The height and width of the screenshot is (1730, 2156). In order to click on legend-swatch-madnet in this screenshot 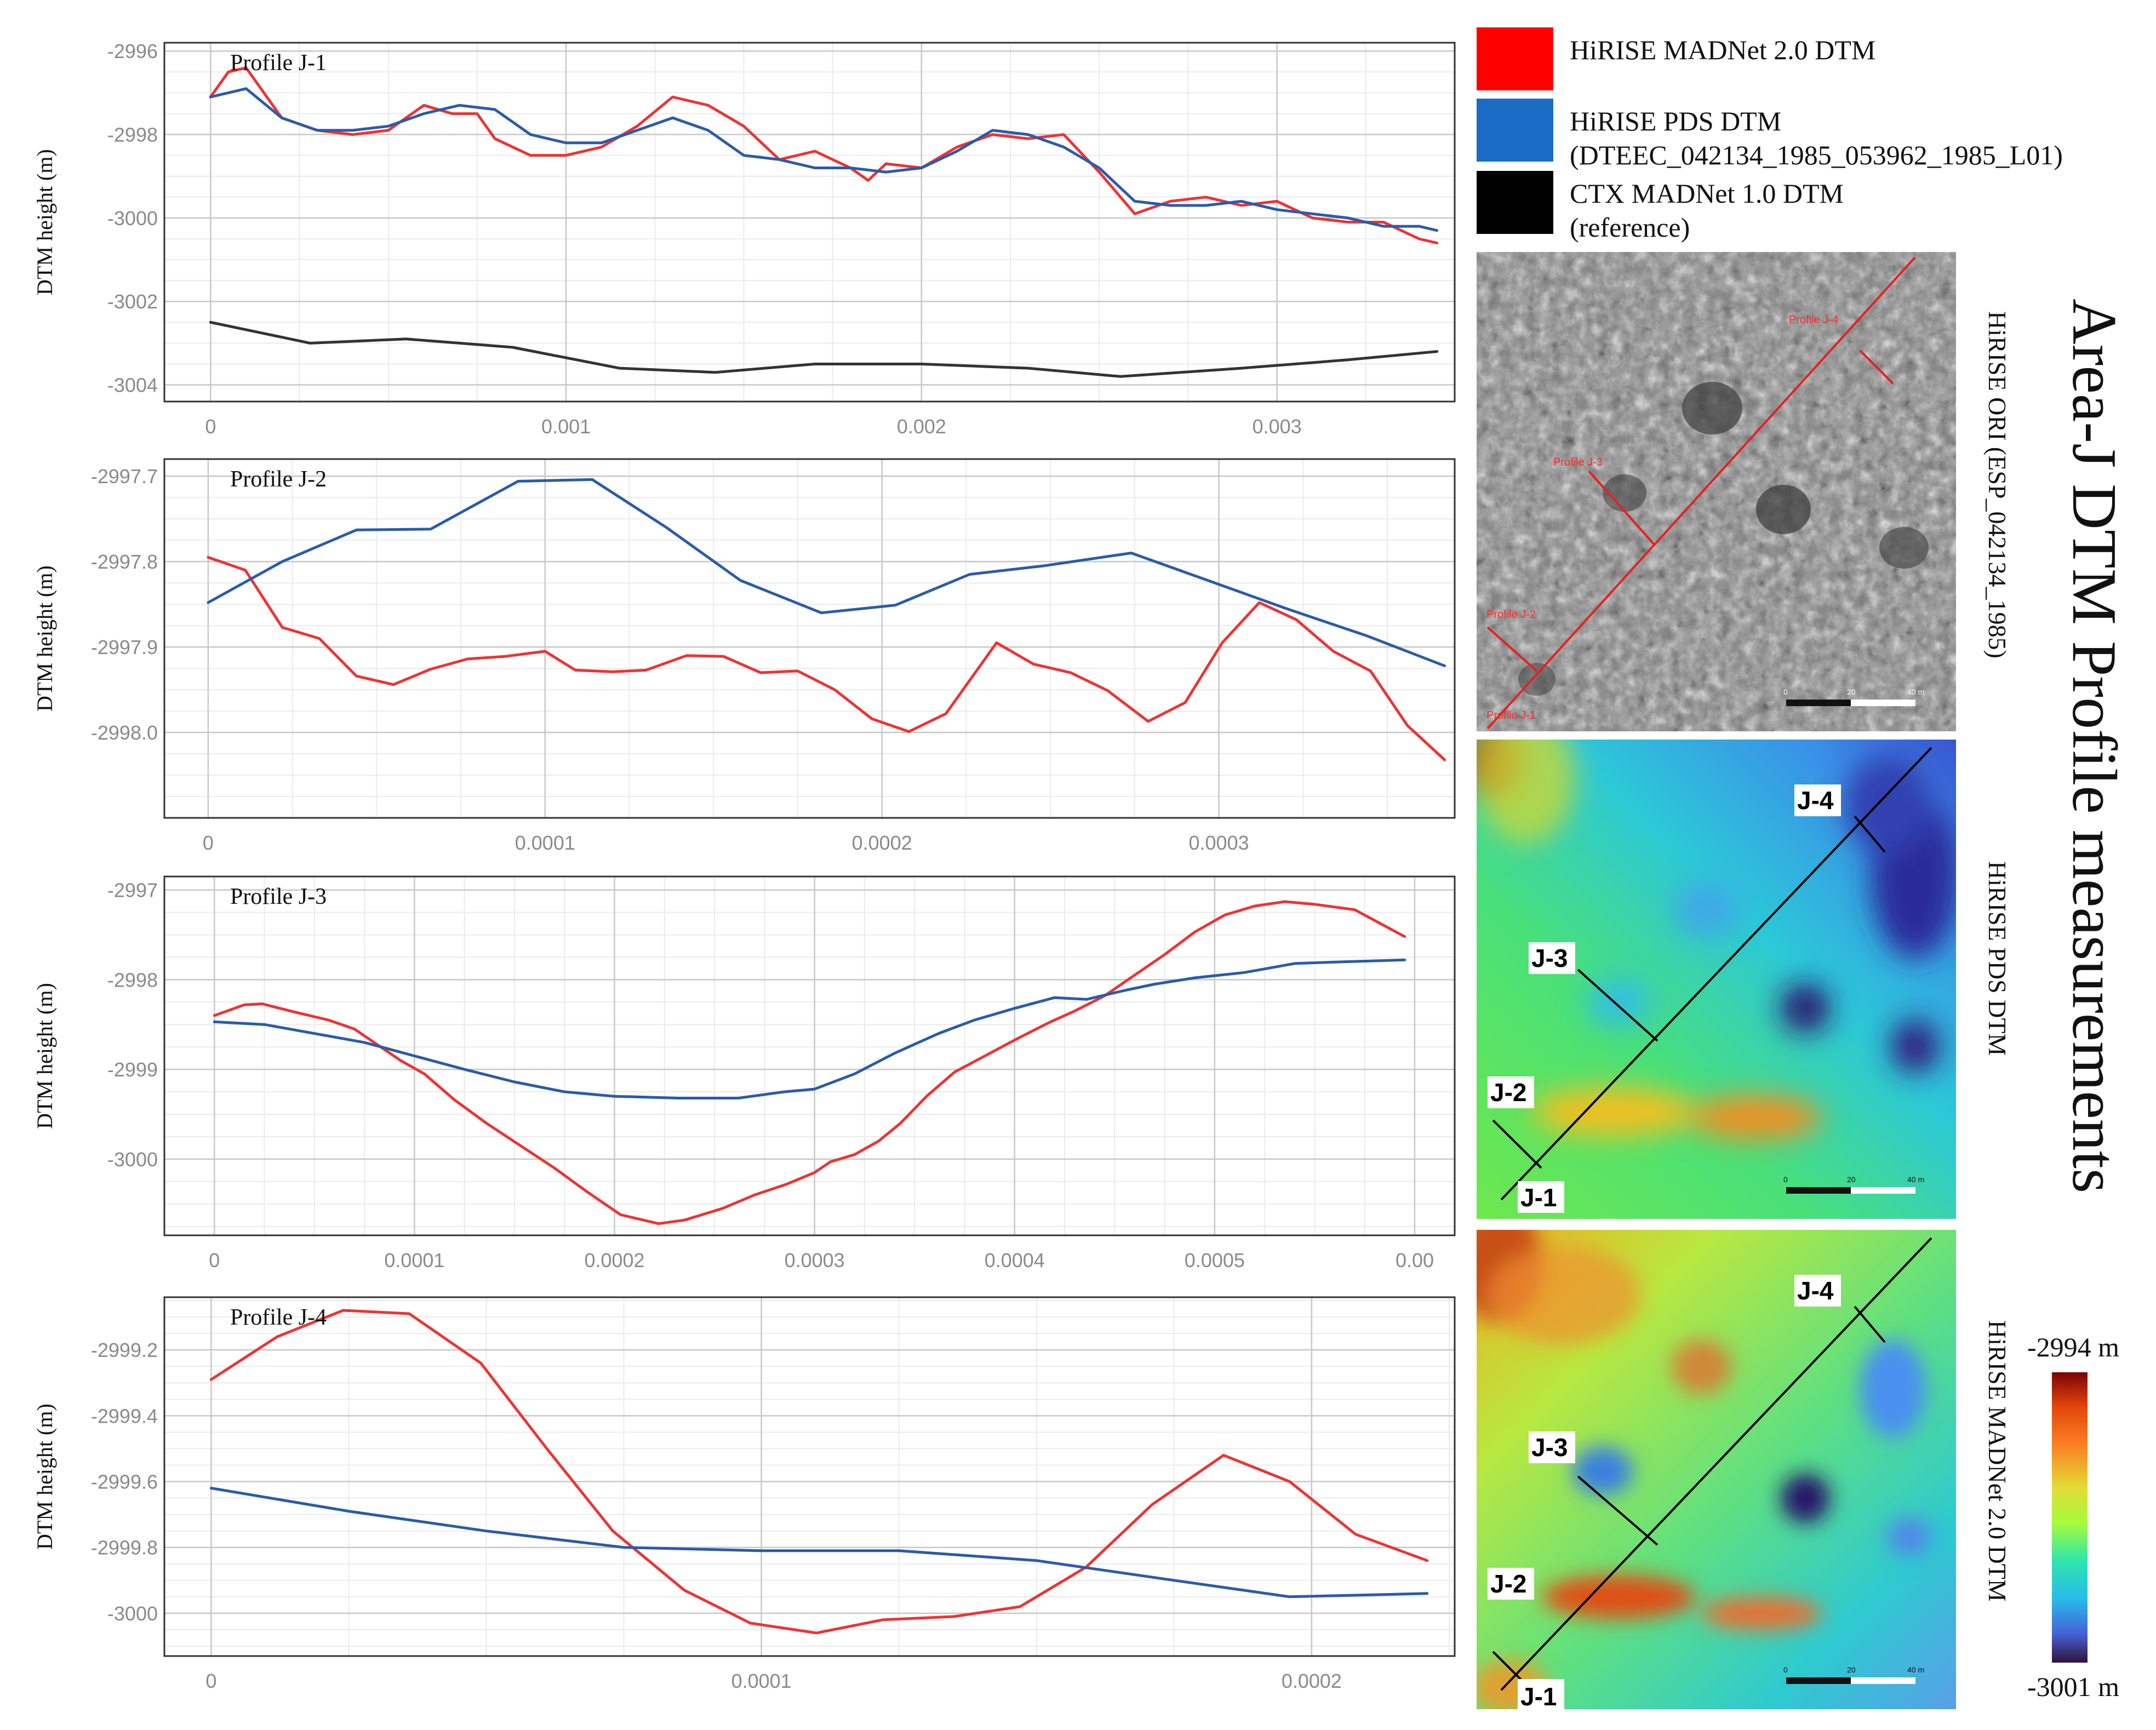, I will do `click(1515, 58)`.